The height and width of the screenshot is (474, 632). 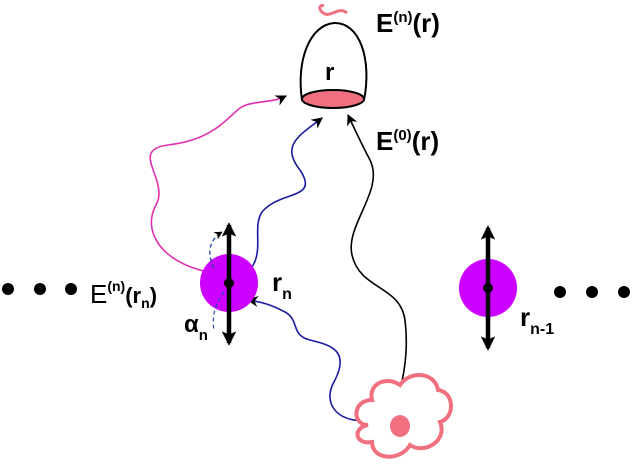 I want to click on polarizability-label: αn, so click(x=196, y=327).